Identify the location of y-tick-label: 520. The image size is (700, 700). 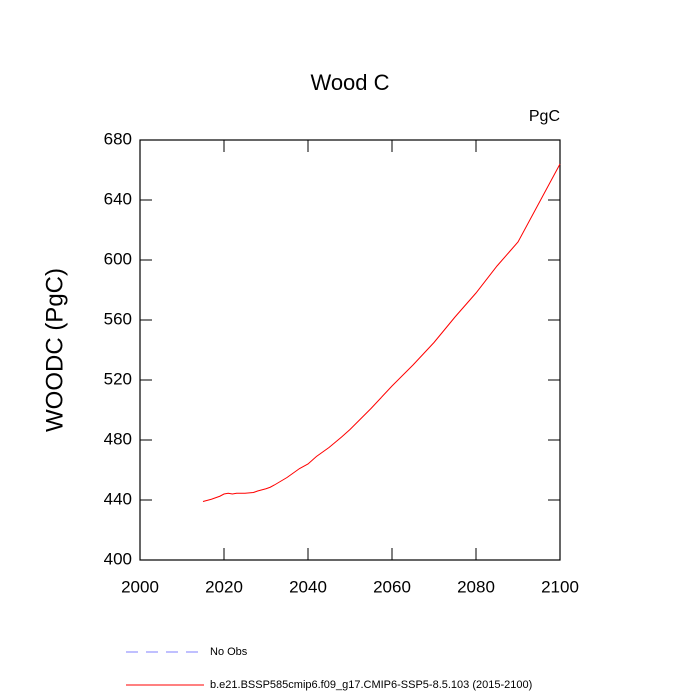
(118, 378).